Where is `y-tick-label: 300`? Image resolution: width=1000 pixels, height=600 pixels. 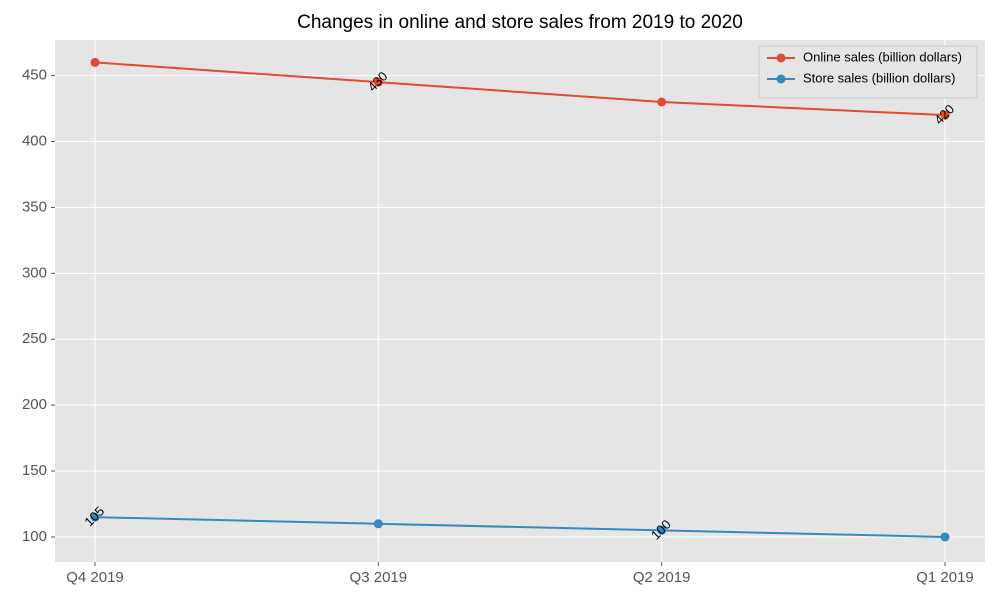 y-tick-label: 300 is located at coordinates (34, 272).